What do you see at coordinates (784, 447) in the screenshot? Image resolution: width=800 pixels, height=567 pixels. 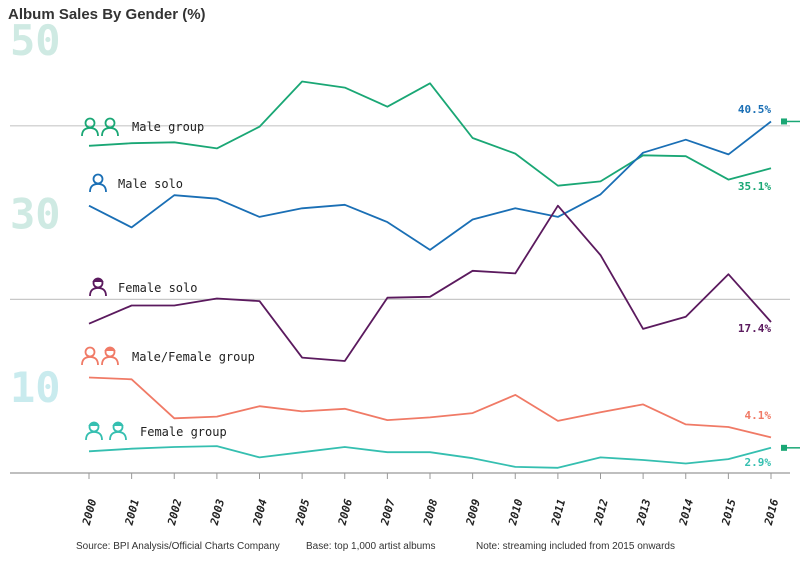 I see `end-marker-bottom` at bounding box center [784, 447].